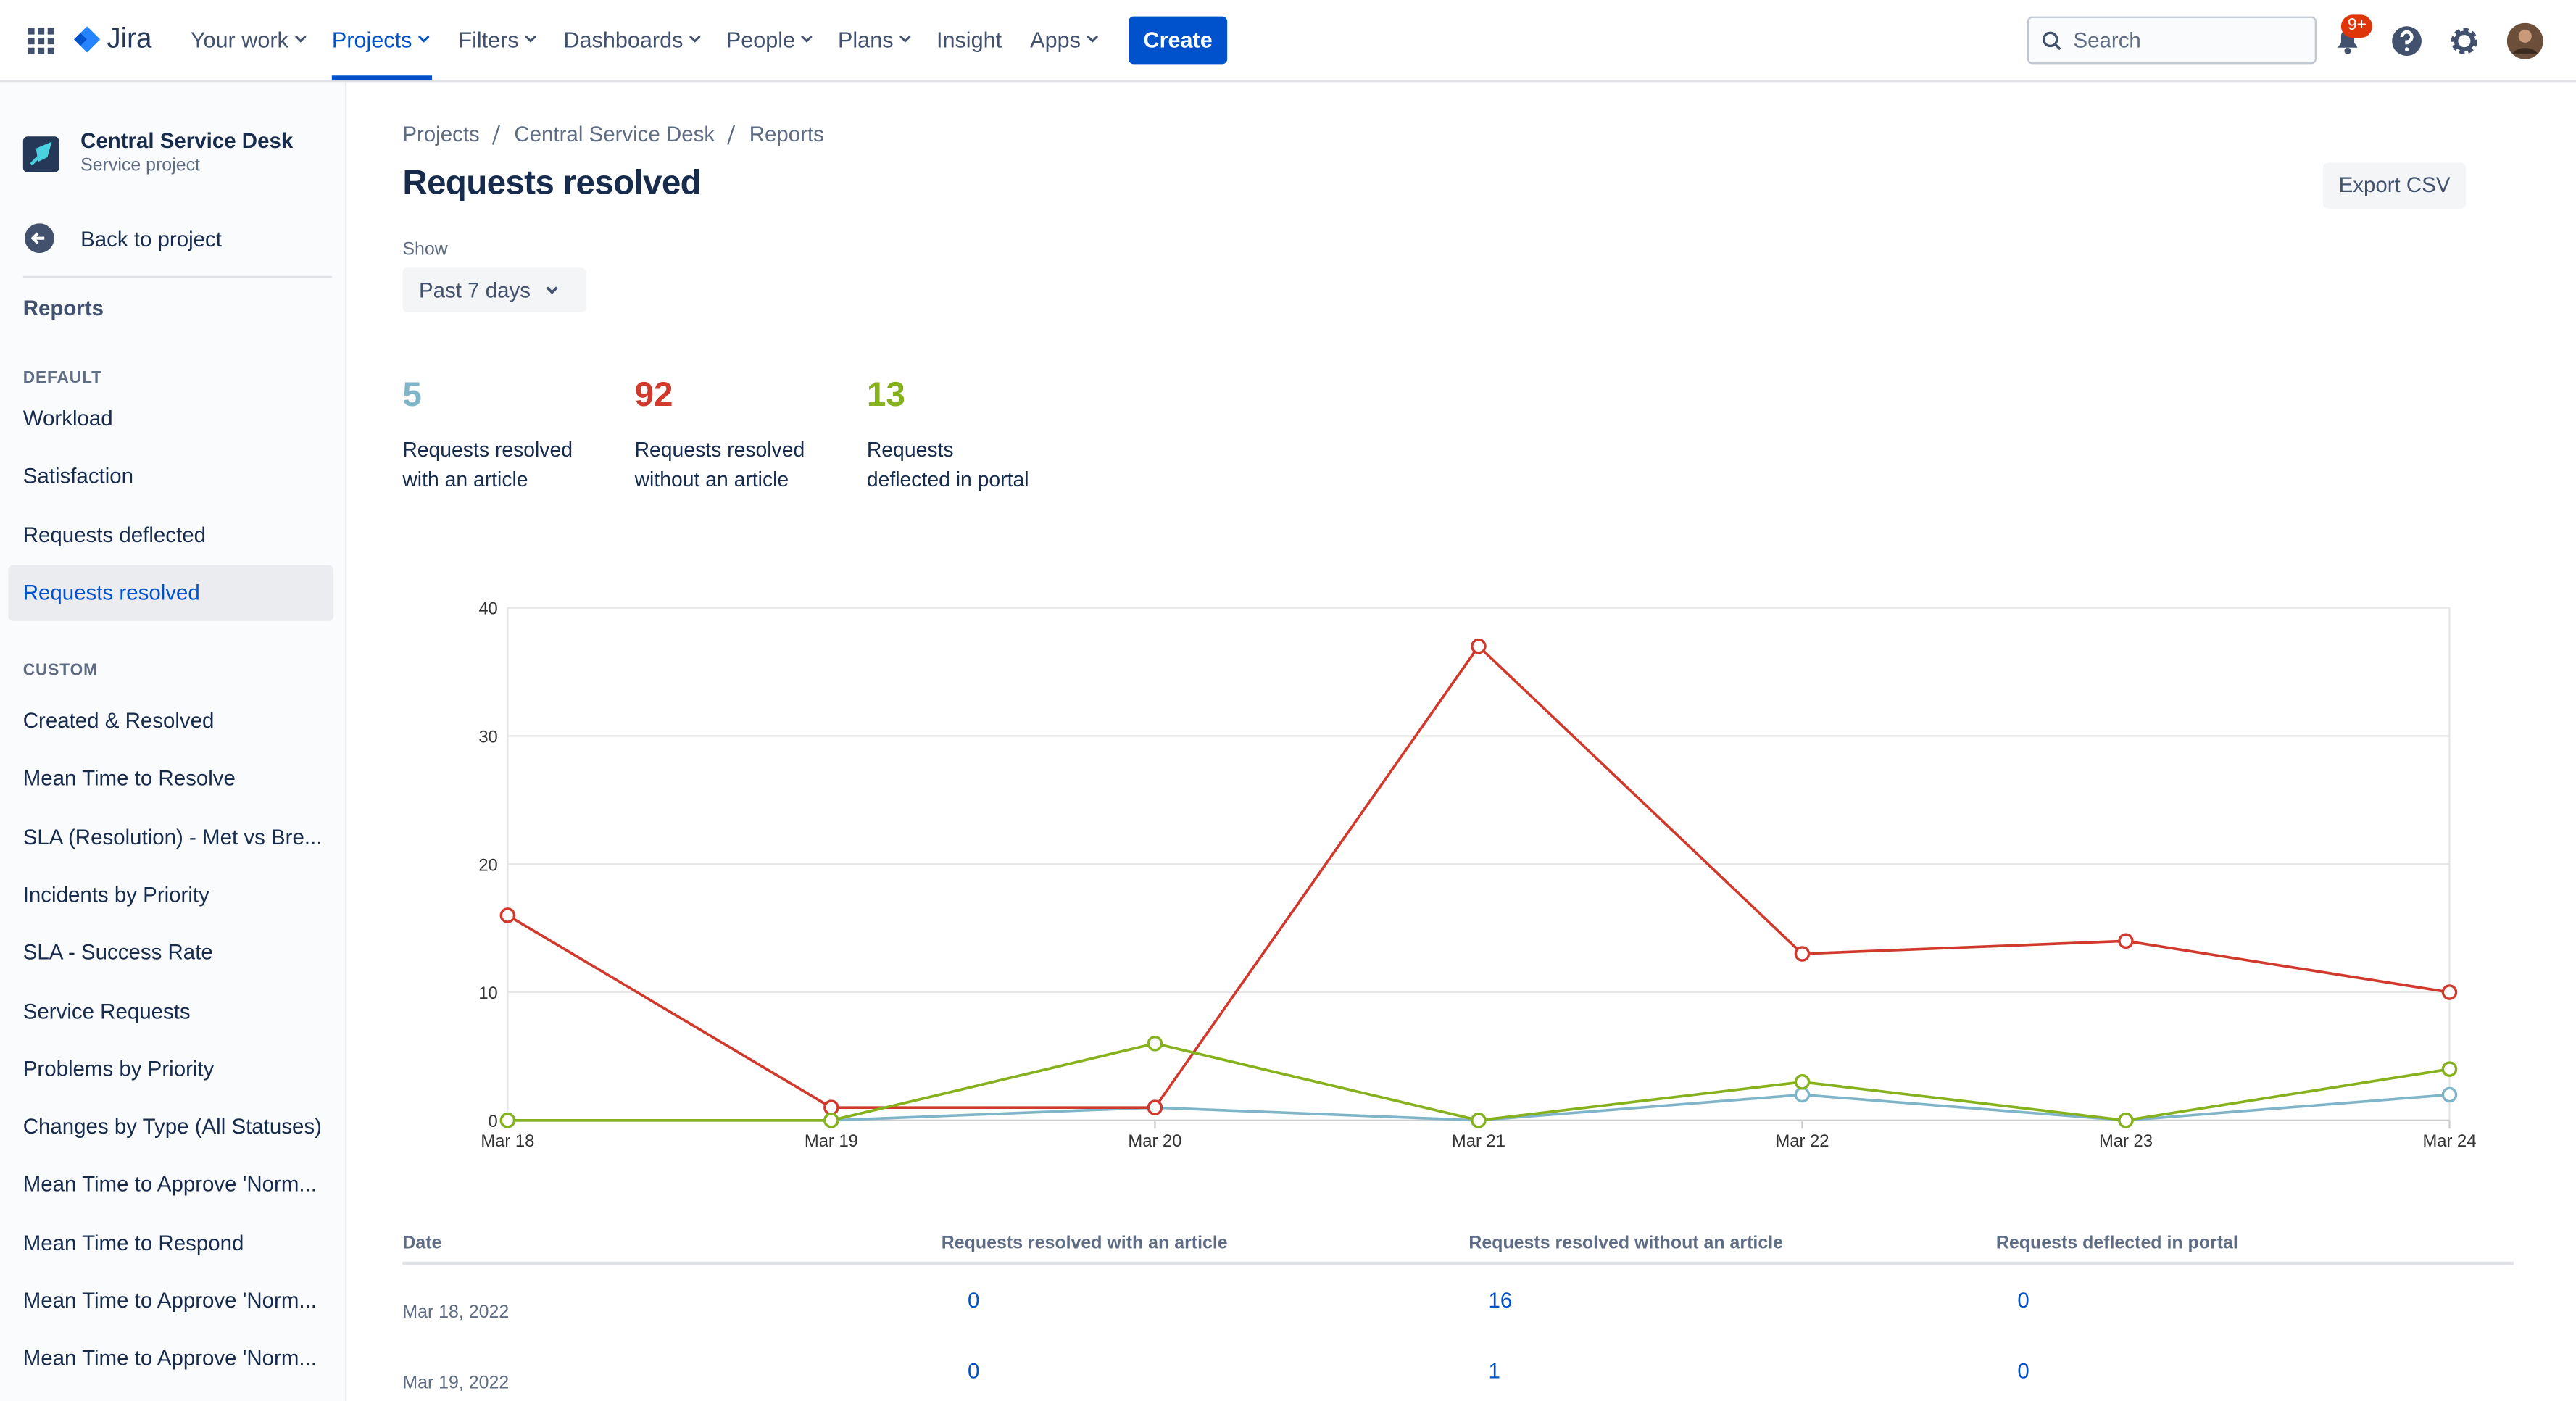  Describe the element at coordinates (1500, 1300) in the screenshot. I see `count-link: 16` at that location.